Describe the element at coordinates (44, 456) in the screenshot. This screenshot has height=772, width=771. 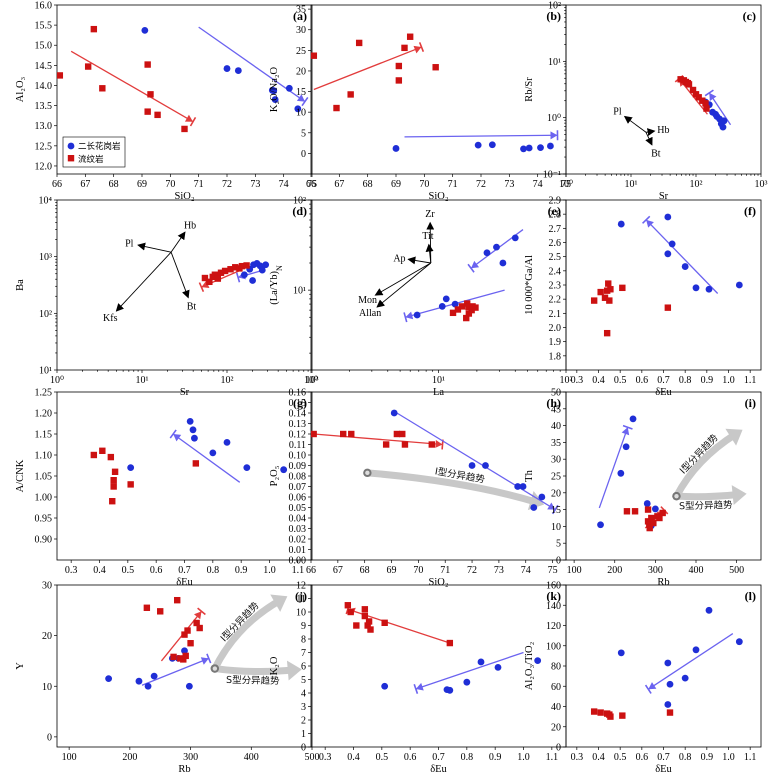
I see `y-tick-label: 1.10` at that location.